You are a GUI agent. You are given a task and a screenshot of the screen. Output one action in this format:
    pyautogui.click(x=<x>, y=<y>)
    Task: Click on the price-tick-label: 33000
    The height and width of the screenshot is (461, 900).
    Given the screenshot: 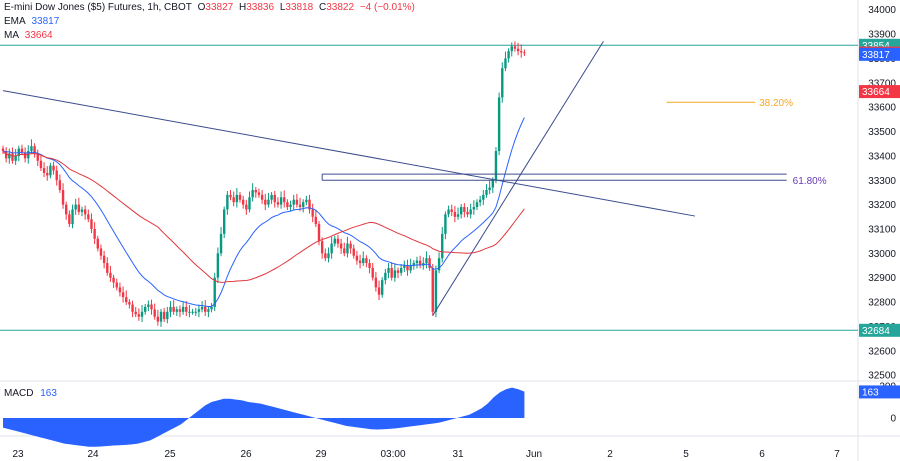 What is the action you would take?
    pyautogui.click(x=882, y=254)
    